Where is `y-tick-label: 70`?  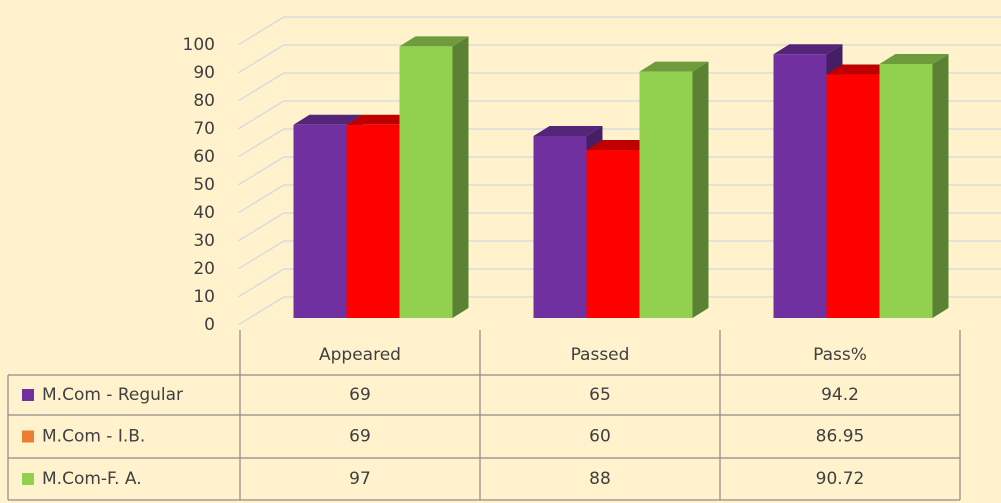
y-tick-label: 70 is located at coordinates (204, 129).